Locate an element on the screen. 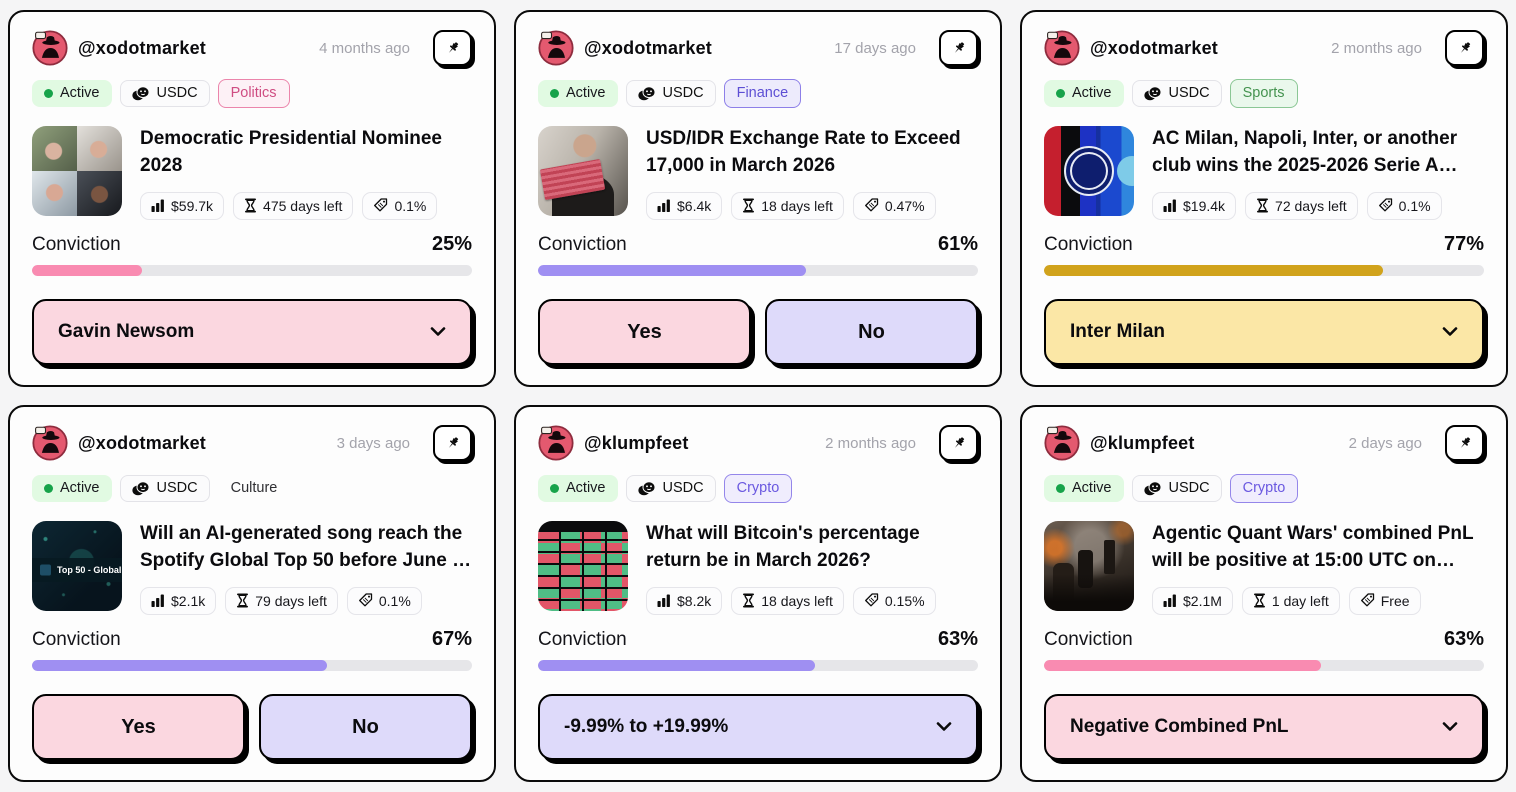 The height and width of the screenshot is (792, 1516). outcome-dropdown: -9.99% to +19.99% is located at coordinates (758, 727).